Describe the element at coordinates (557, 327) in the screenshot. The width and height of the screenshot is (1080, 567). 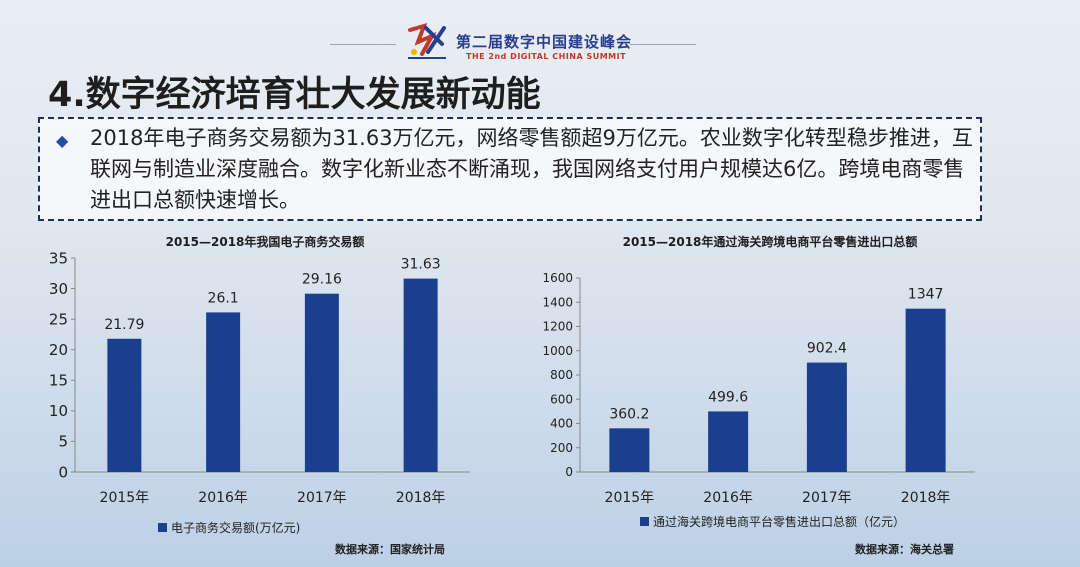
I see `y-tick-label: 1200` at that location.